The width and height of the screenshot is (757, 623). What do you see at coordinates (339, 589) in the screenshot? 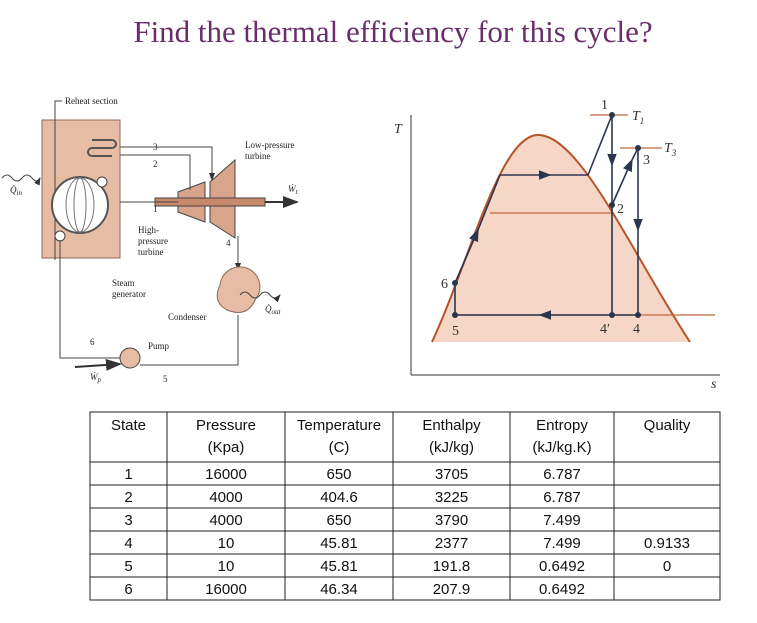
I see `table-cell: 46.34` at bounding box center [339, 589].